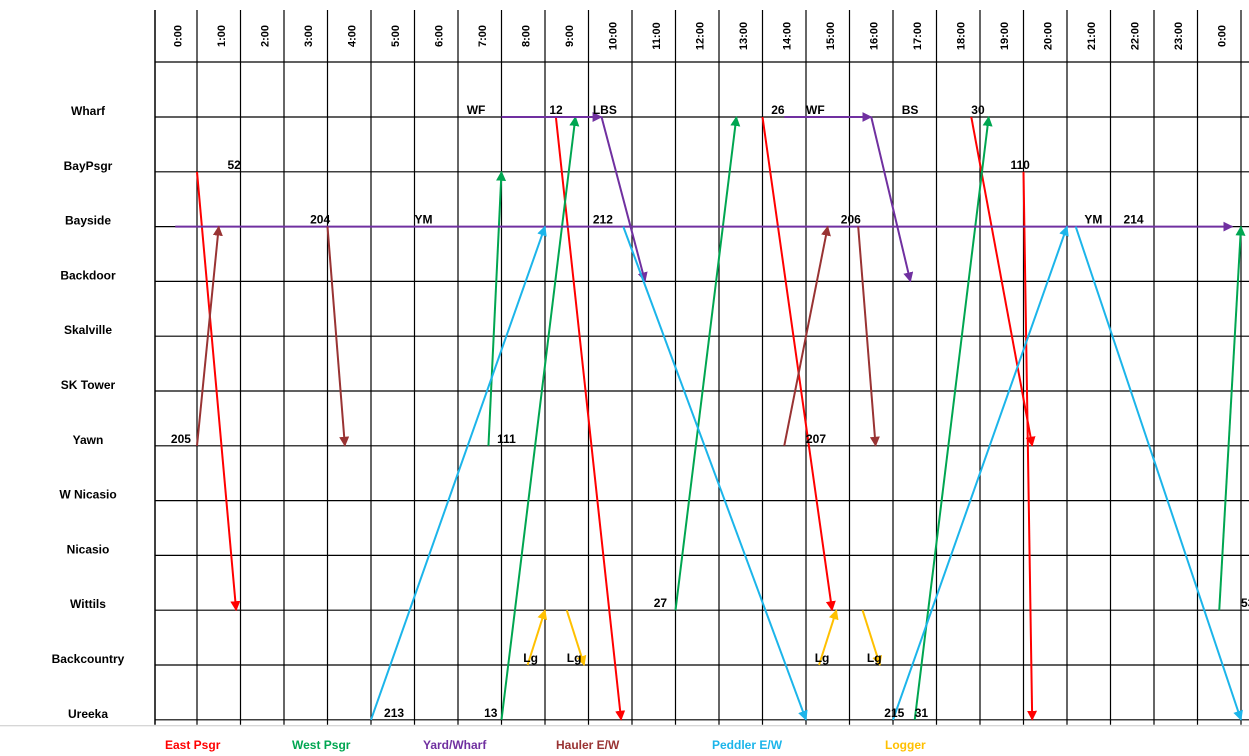 The image size is (1249, 756). I want to click on x-tick-label: 18:00, so click(961, 36).